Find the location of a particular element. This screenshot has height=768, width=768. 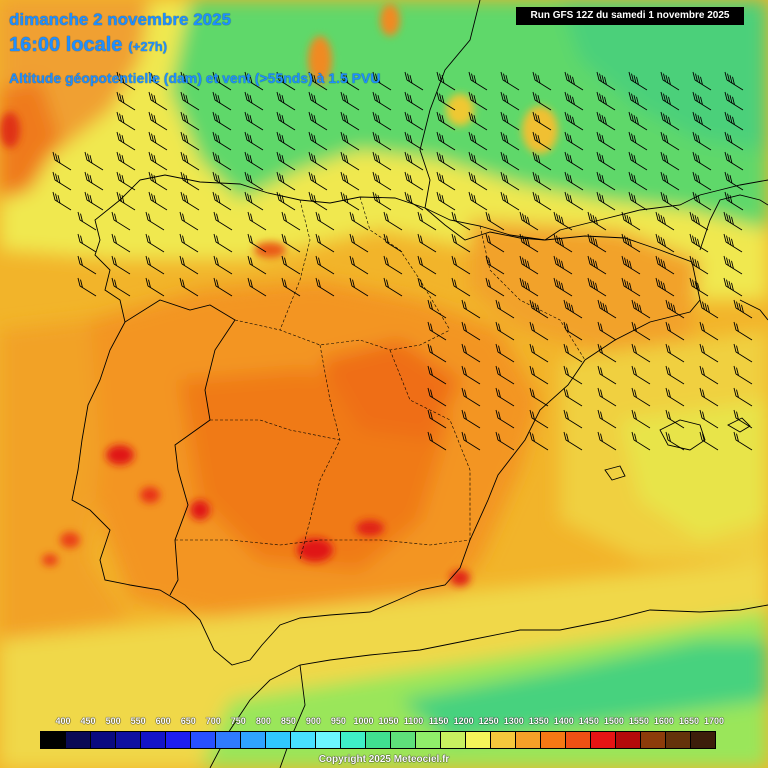

legend-tick-label: 1500 is located at coordinates (613, 721).